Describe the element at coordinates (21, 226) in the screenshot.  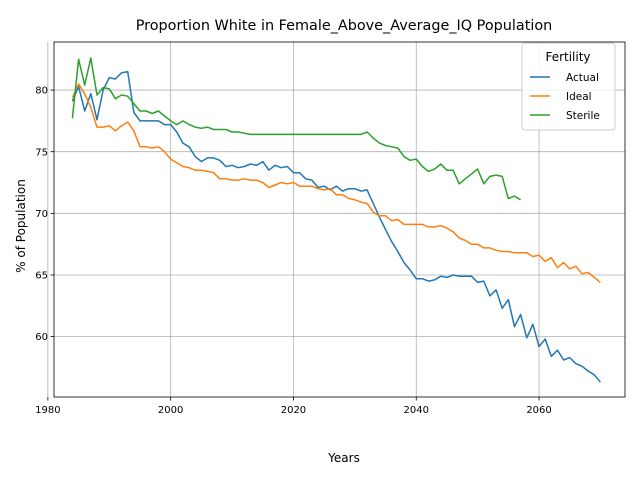
I see `y-axis-label: % of Population` at that location.